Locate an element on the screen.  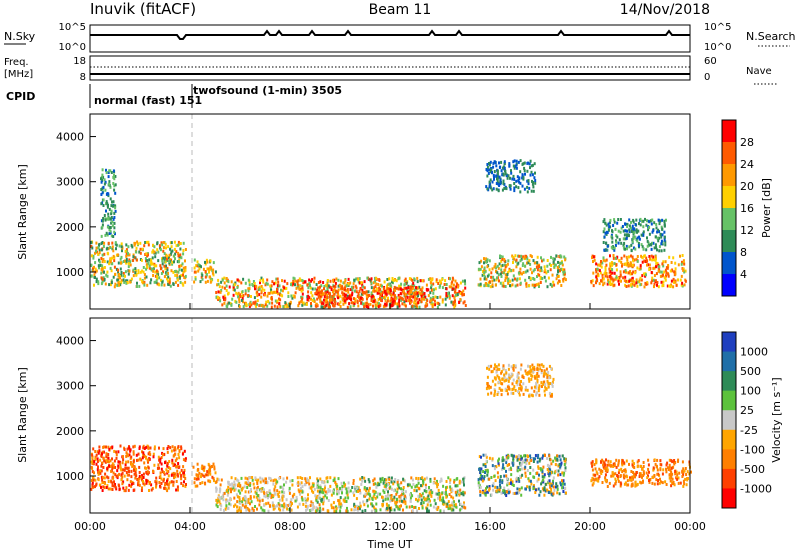
nave-tick-high: 60 is located at coordinates (710, 61).